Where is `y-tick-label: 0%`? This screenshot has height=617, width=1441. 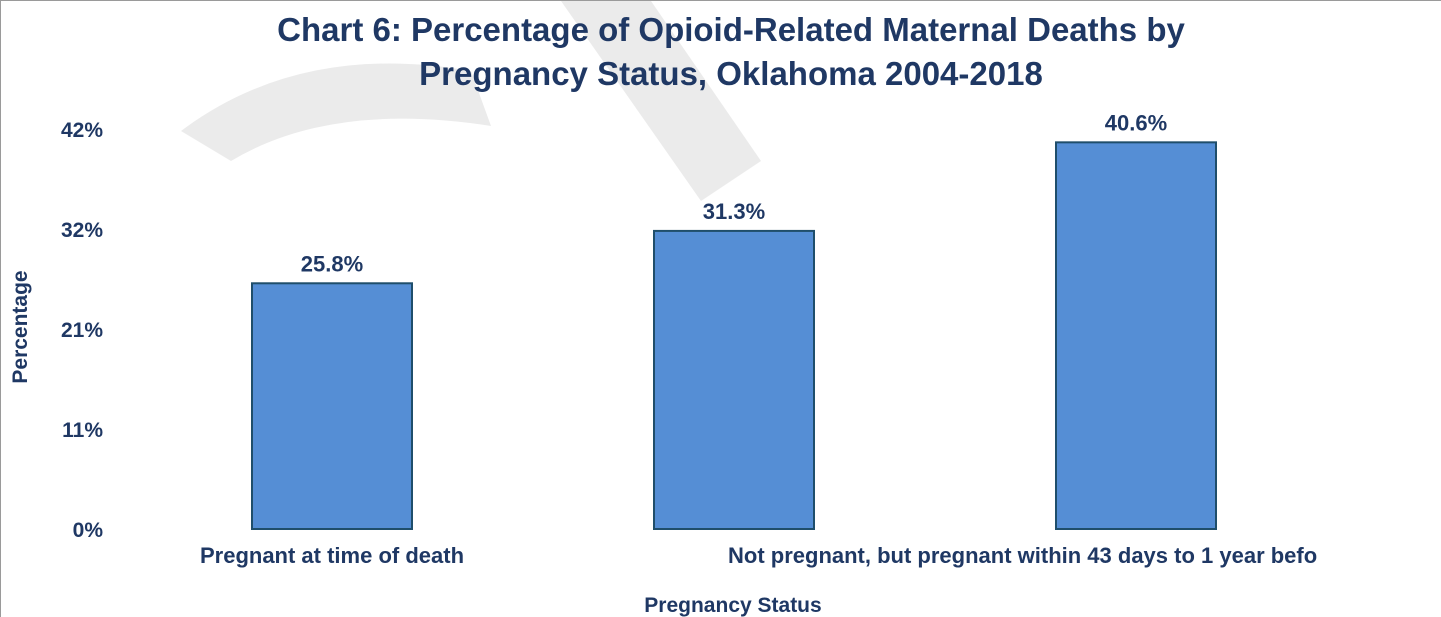 y-tick-label: 0% is located at coordinates (88, 530).